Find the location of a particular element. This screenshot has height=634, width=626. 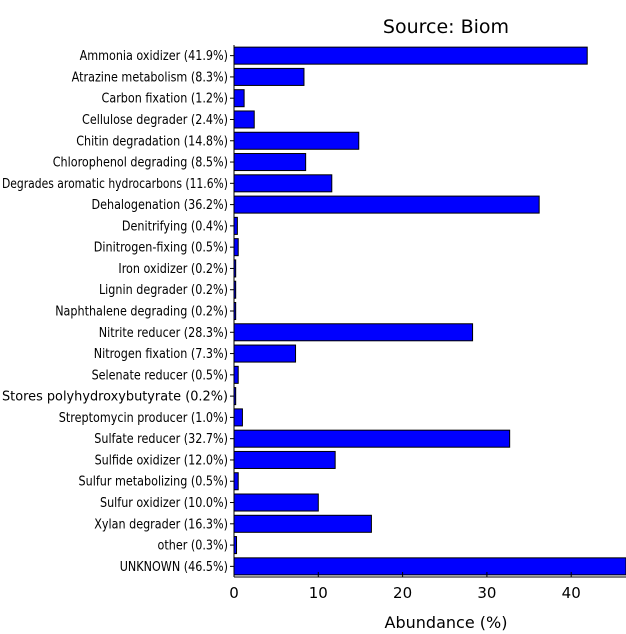

category-label: Stores polyhydroxybutyrate (0.2%) is located at coordinates (115, 397).